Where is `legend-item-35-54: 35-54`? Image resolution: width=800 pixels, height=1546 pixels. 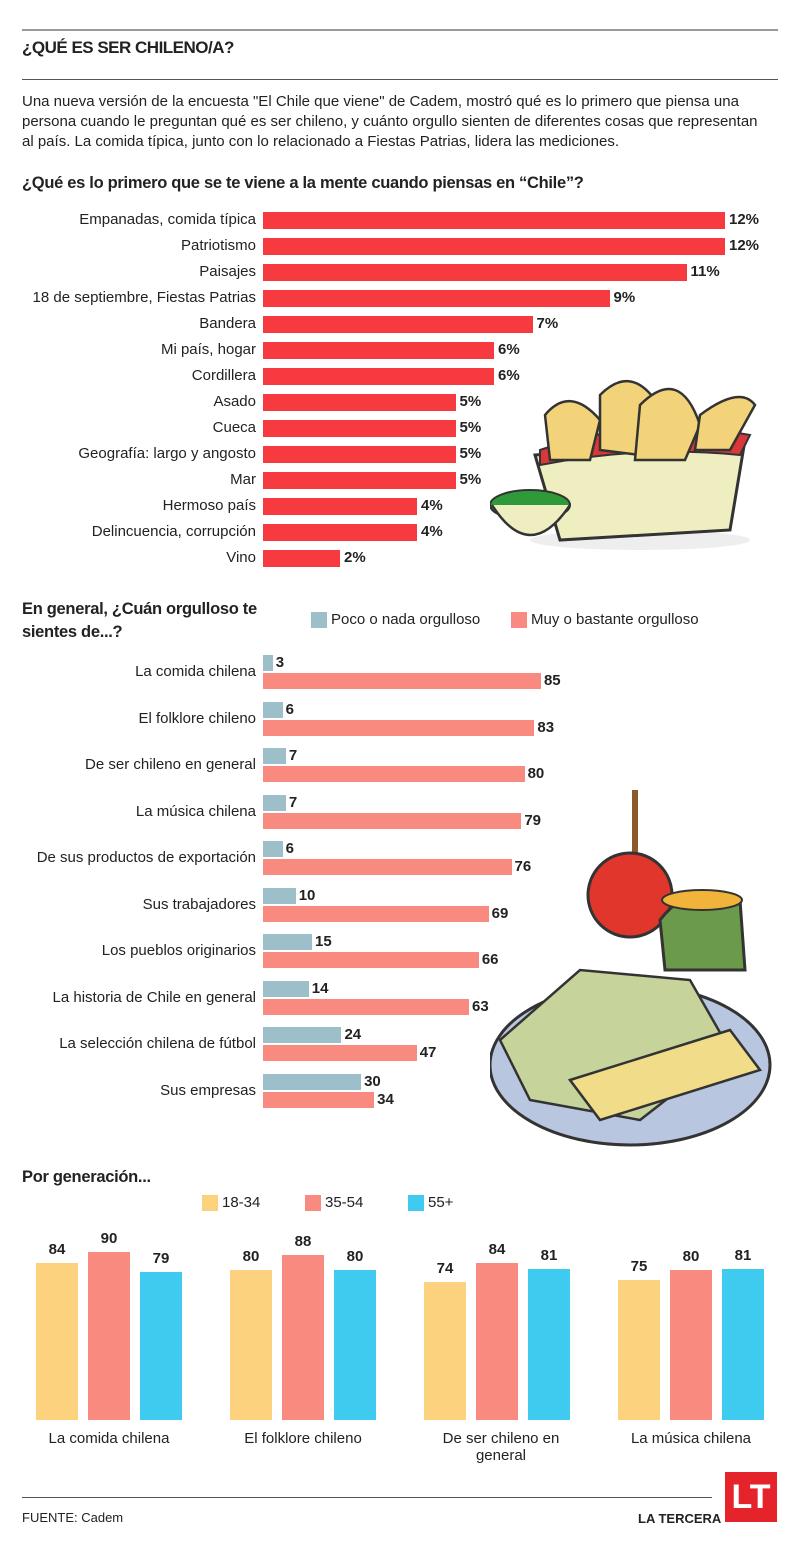
legend-item-35-54: 35-54 is located at coordinates (334, 1202).